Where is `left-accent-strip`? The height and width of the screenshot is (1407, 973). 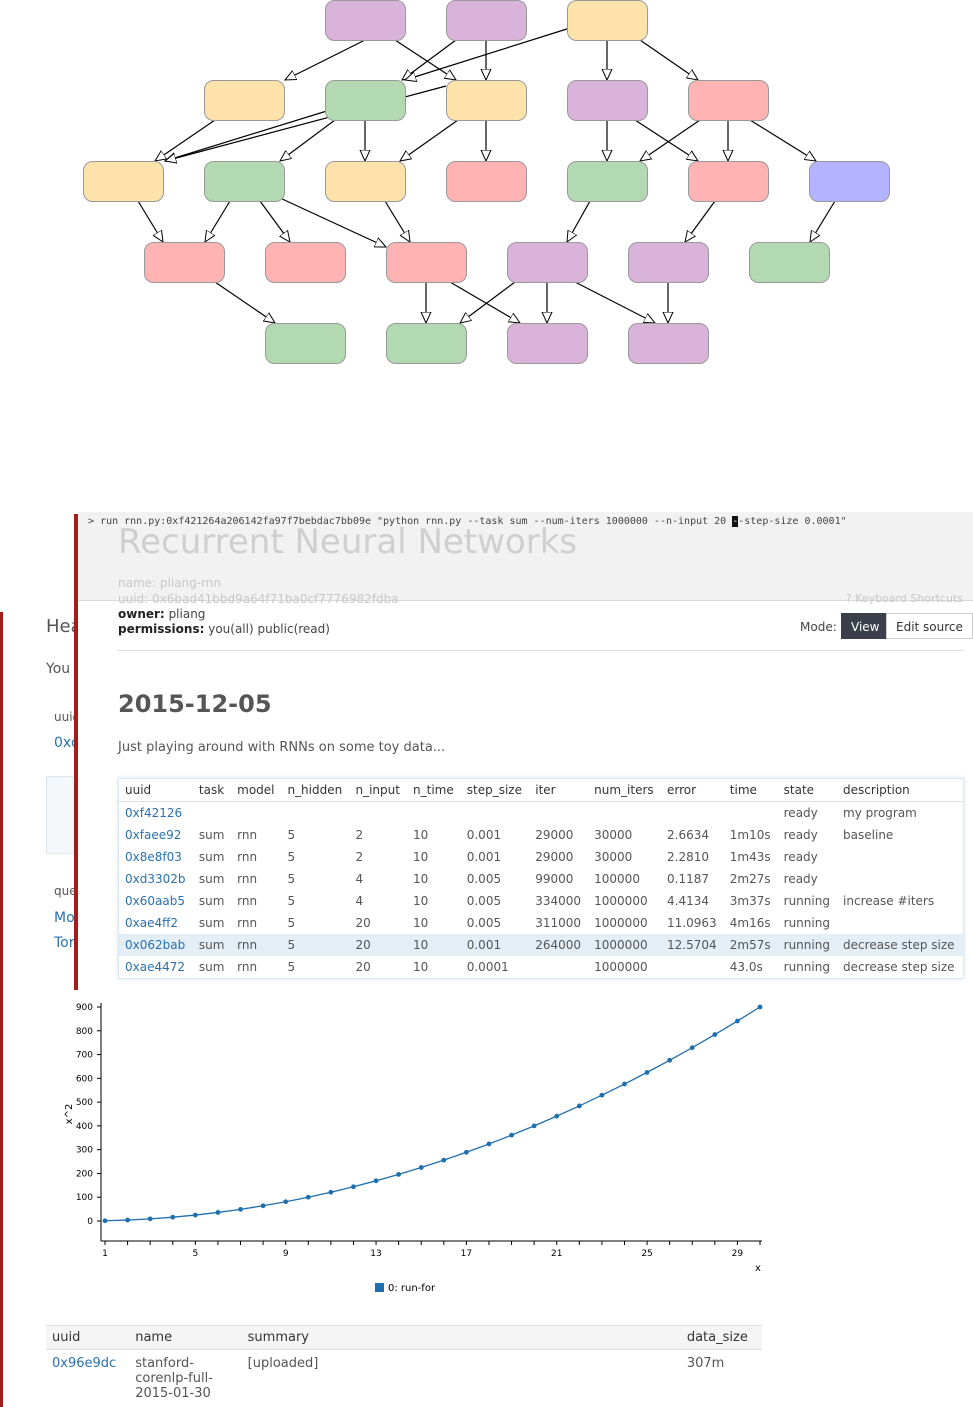 left-accent-strip is located at coordinates (1, 1009).